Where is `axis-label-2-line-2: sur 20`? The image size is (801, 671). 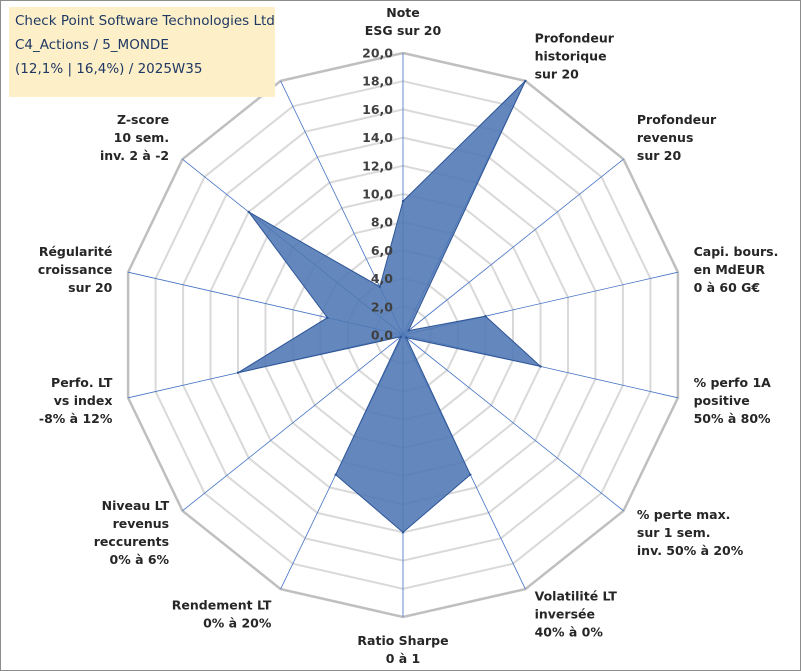
axis-label-2-line-2: sur 20 is located at coordinates (659, 155).